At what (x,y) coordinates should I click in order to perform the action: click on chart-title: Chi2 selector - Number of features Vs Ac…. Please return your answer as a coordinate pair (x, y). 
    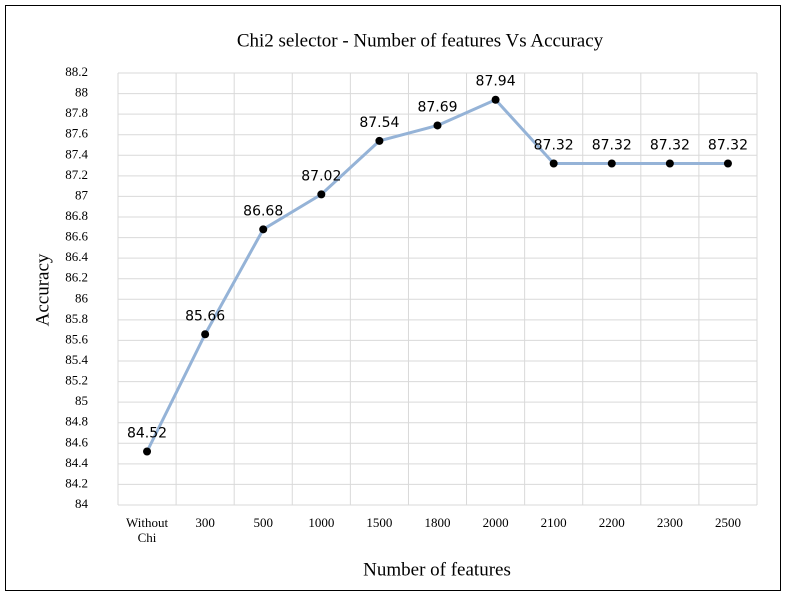
    Looking at the image, I should click on (420, 40).